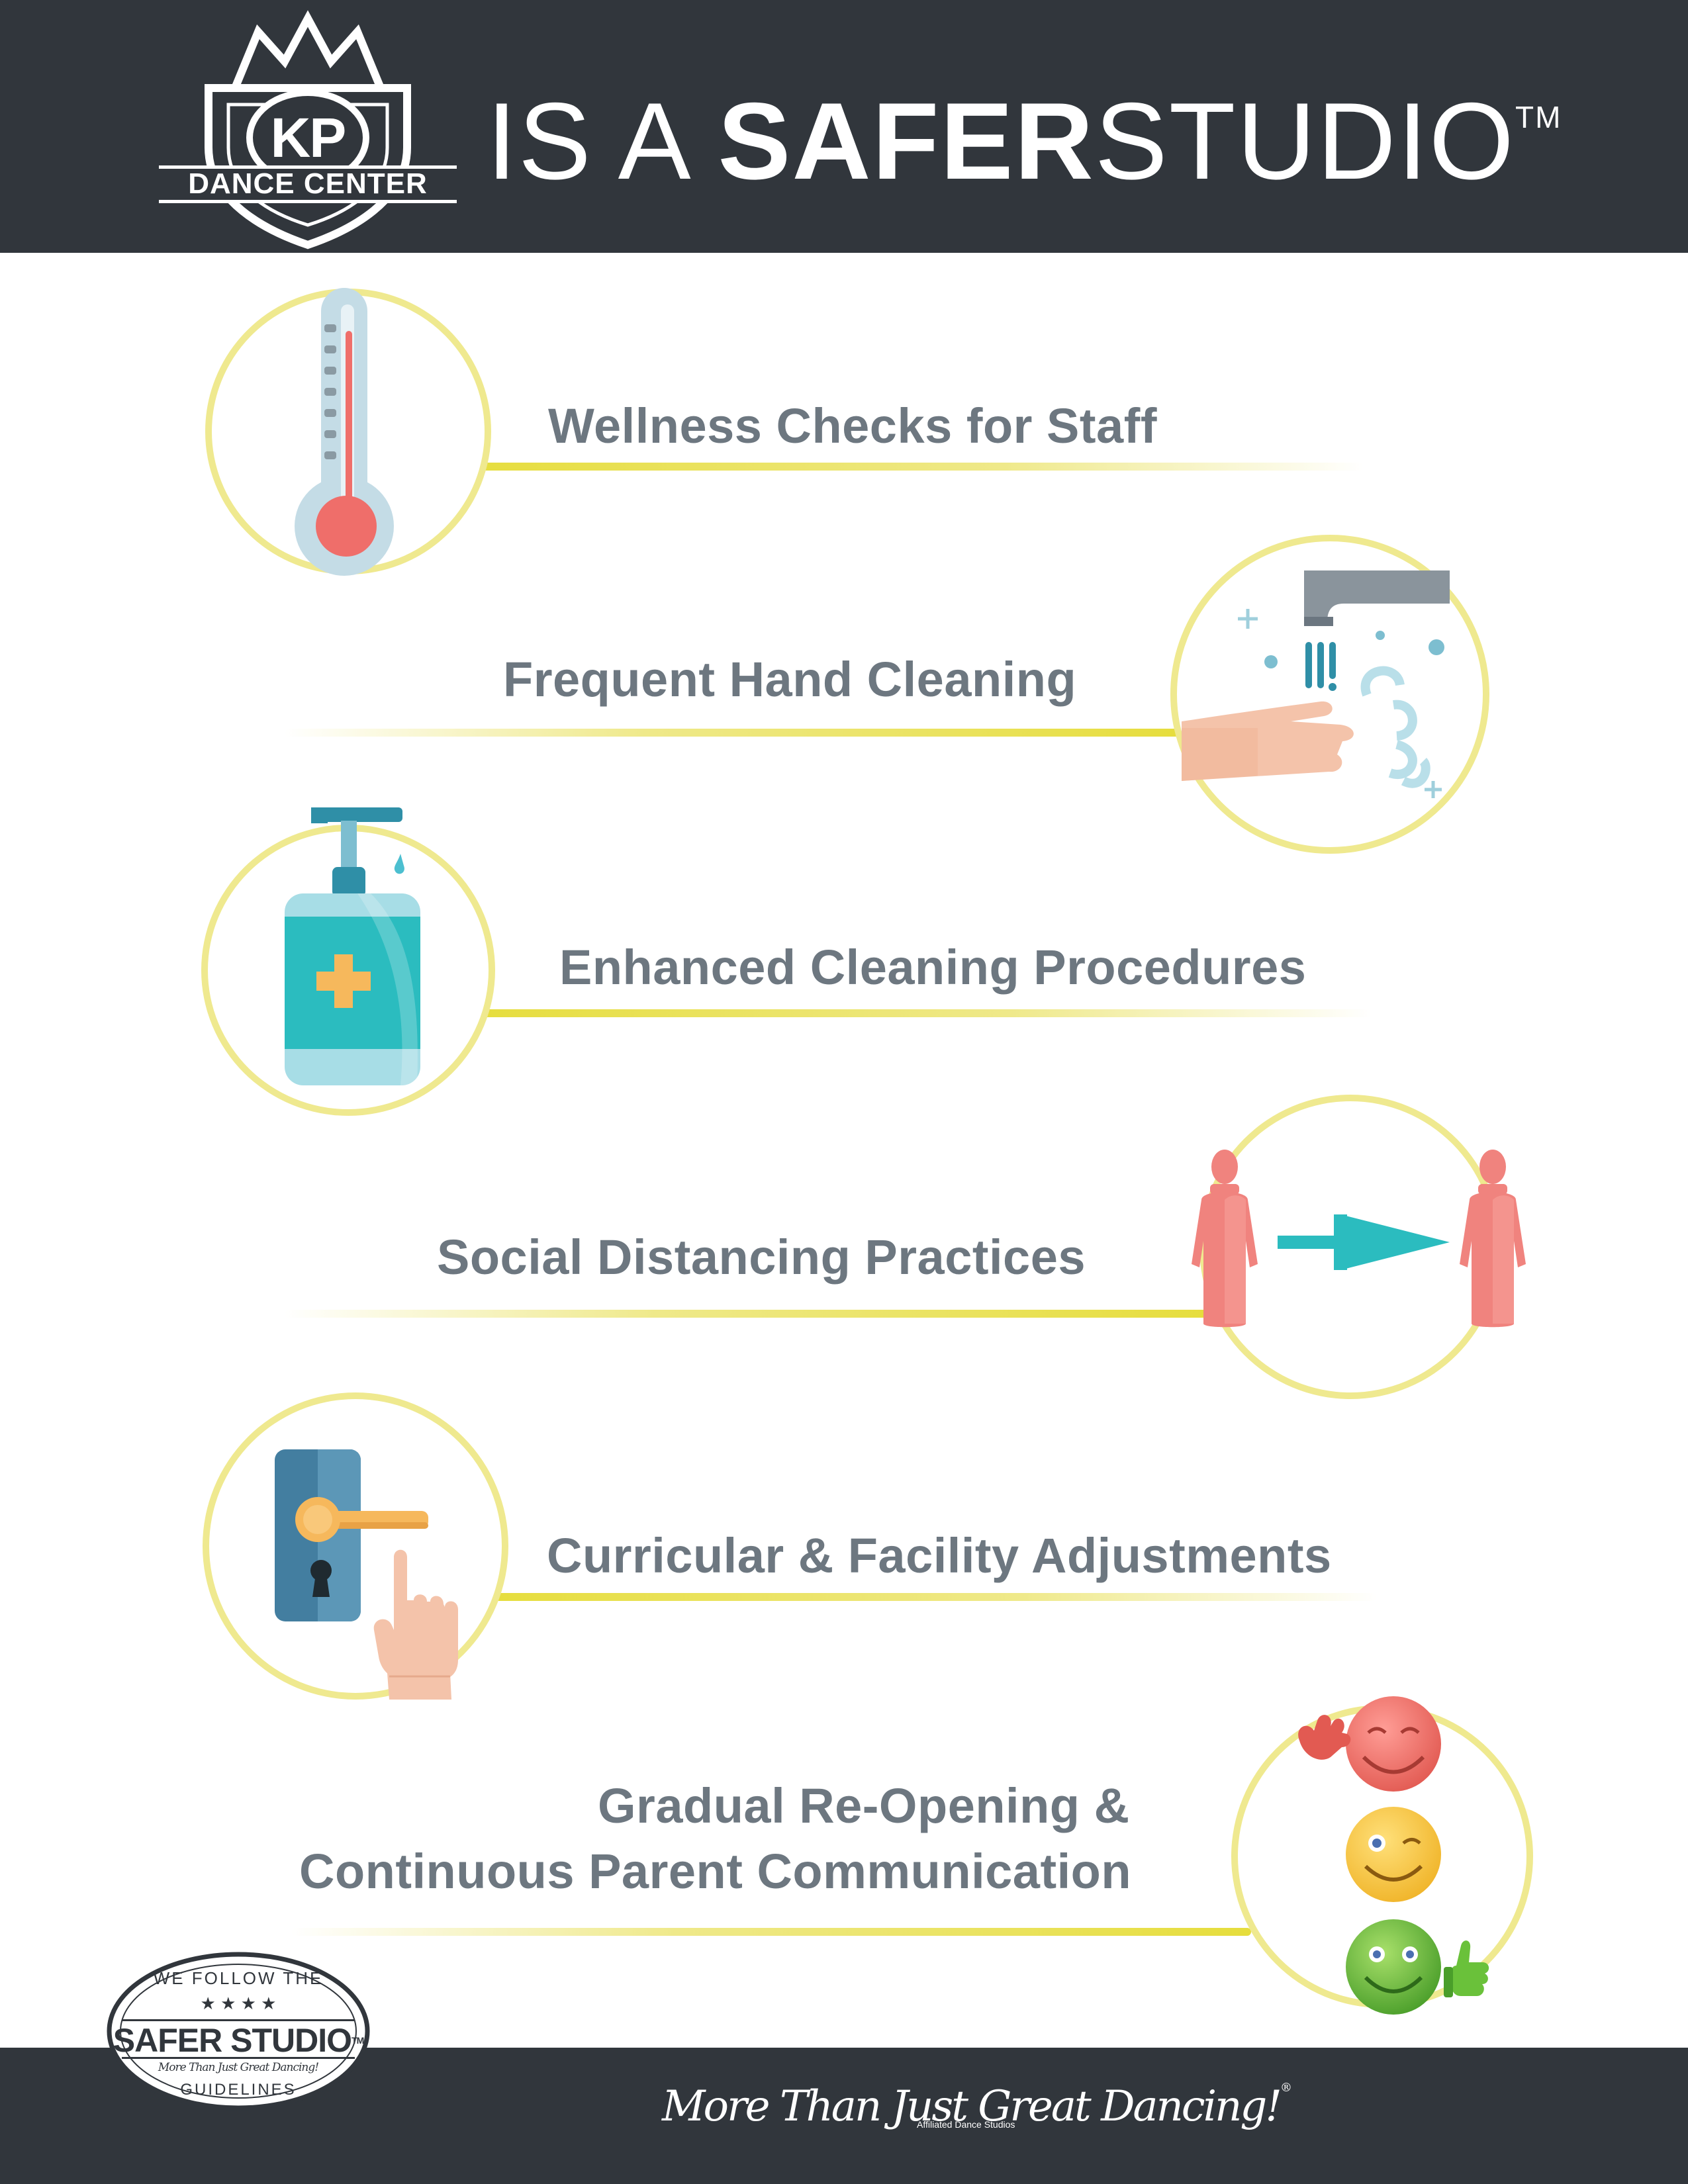 The width and height of the screenshot is (1688, 2184). I want to click on badge-stars: ★ ★ ★ ★, so click(238, 2003).